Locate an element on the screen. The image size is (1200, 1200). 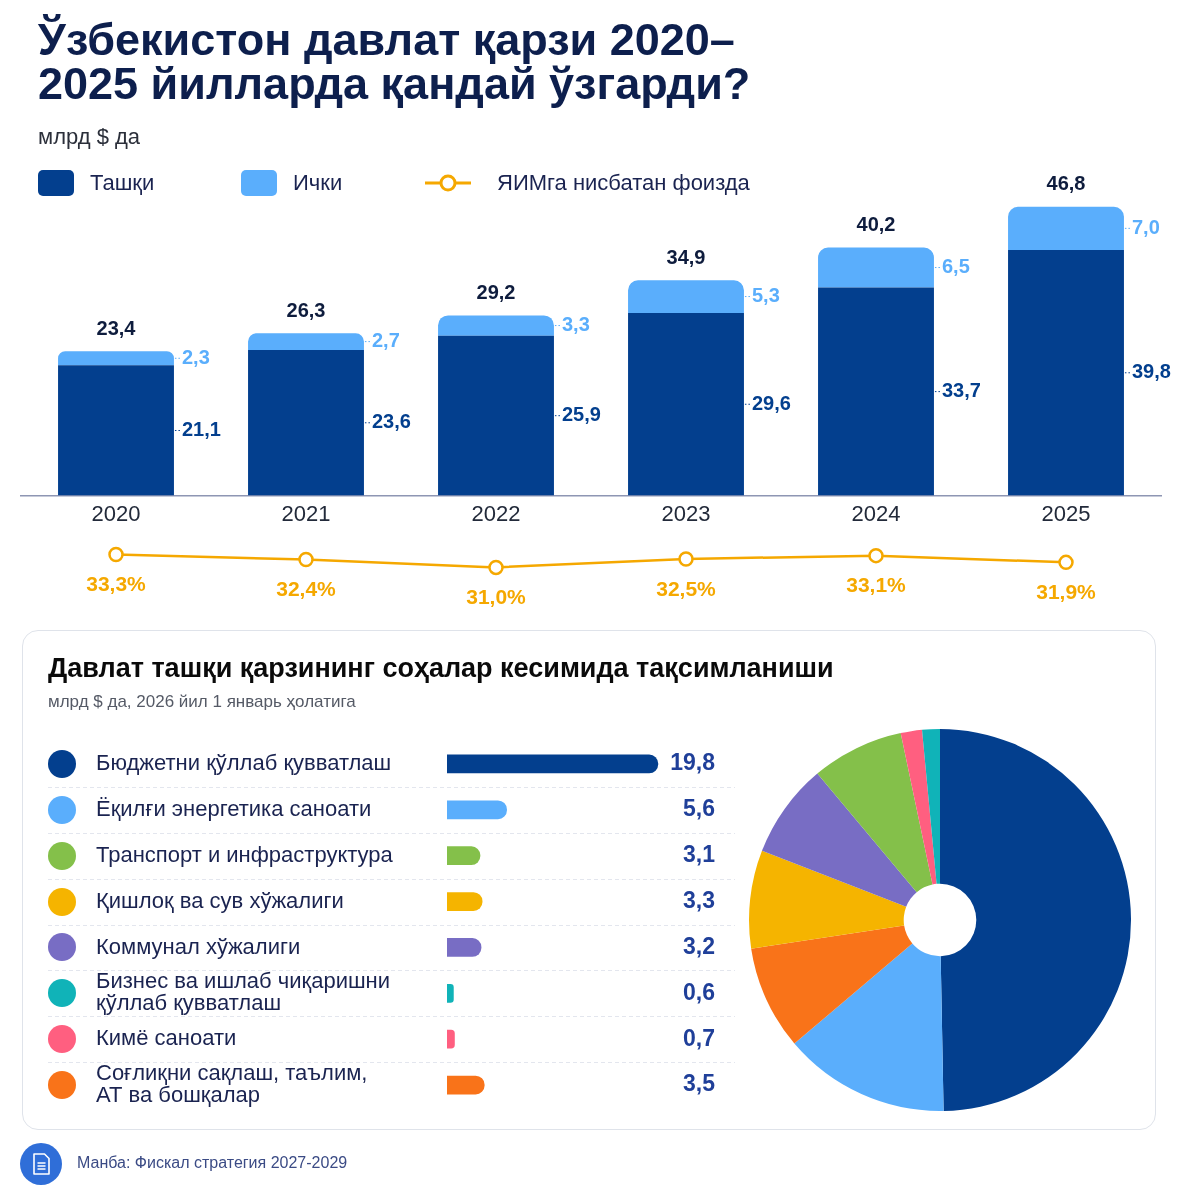
total-label: 29,2 is located at coordinates (496, 291).